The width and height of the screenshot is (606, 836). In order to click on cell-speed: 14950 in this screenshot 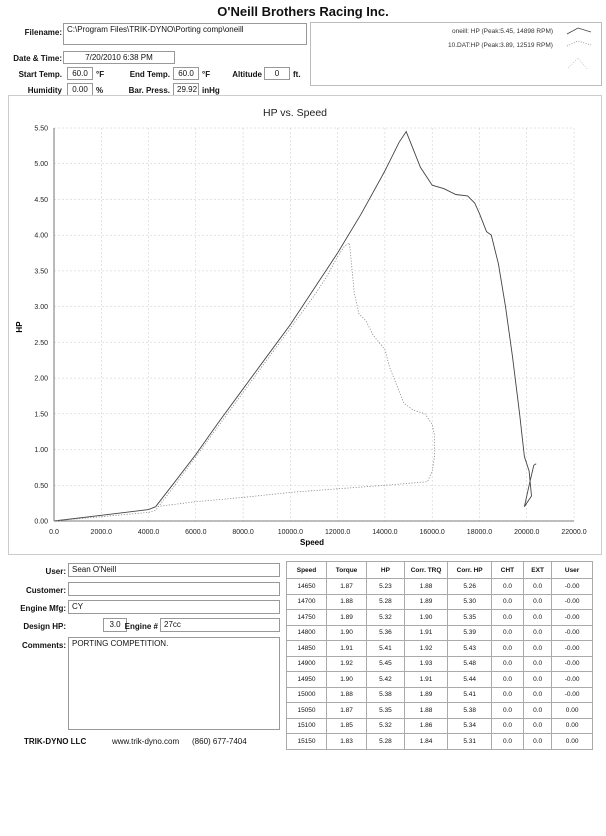, I will do `click(306, 679)`.